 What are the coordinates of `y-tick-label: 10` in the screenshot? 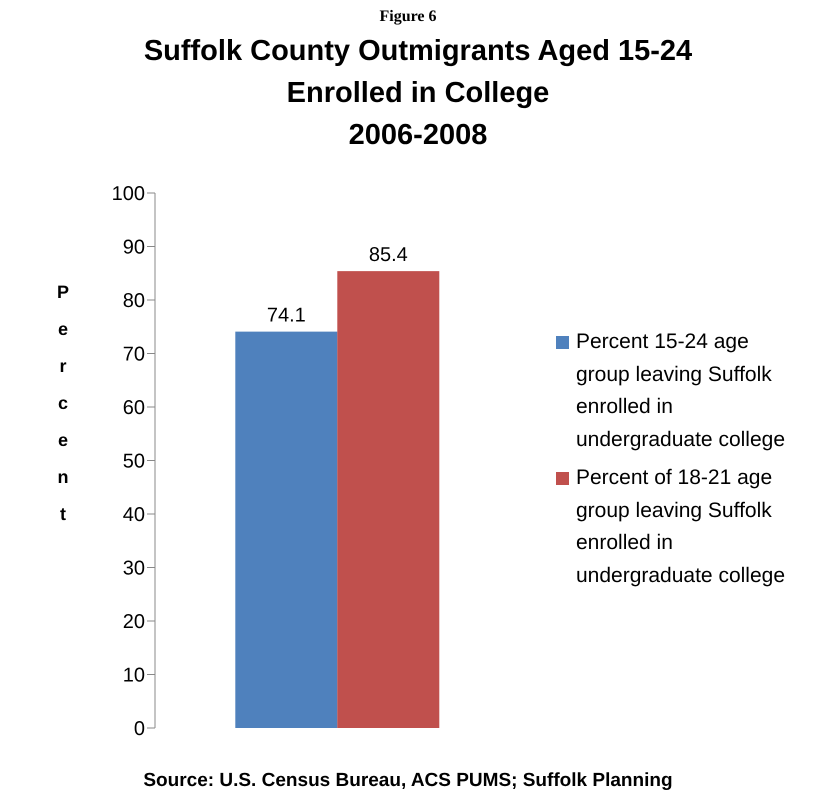 It's located at (133, 675).